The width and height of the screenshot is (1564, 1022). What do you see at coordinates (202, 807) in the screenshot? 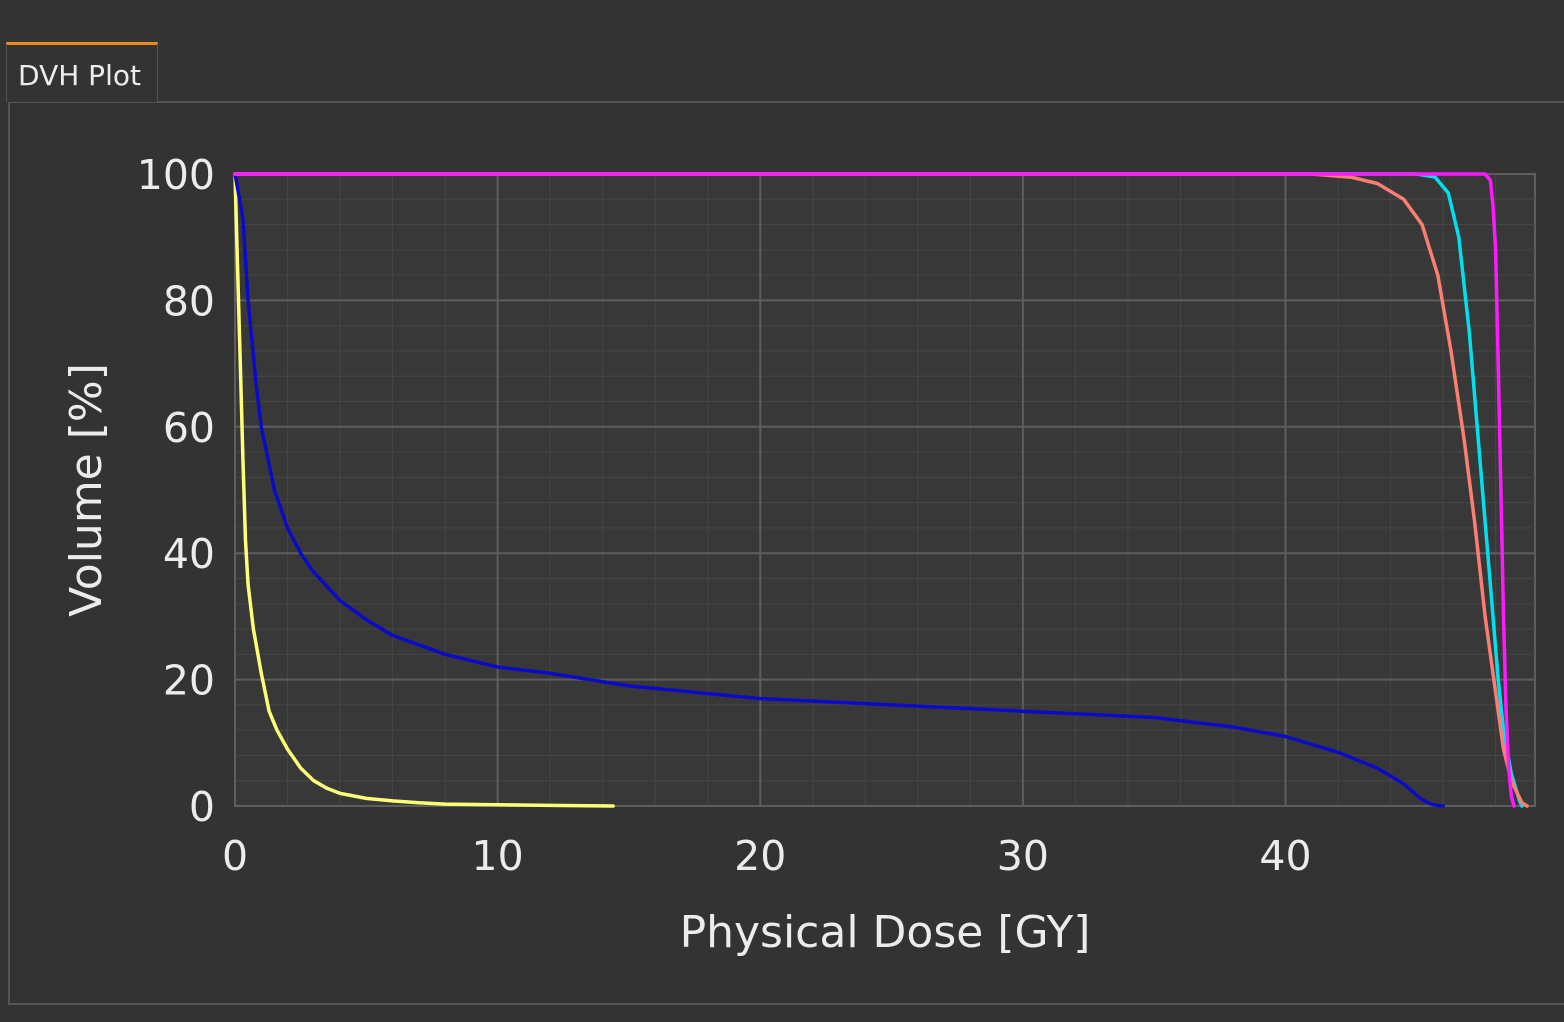
I see `y-tick-label: 0` at bounding box center [202, 807].